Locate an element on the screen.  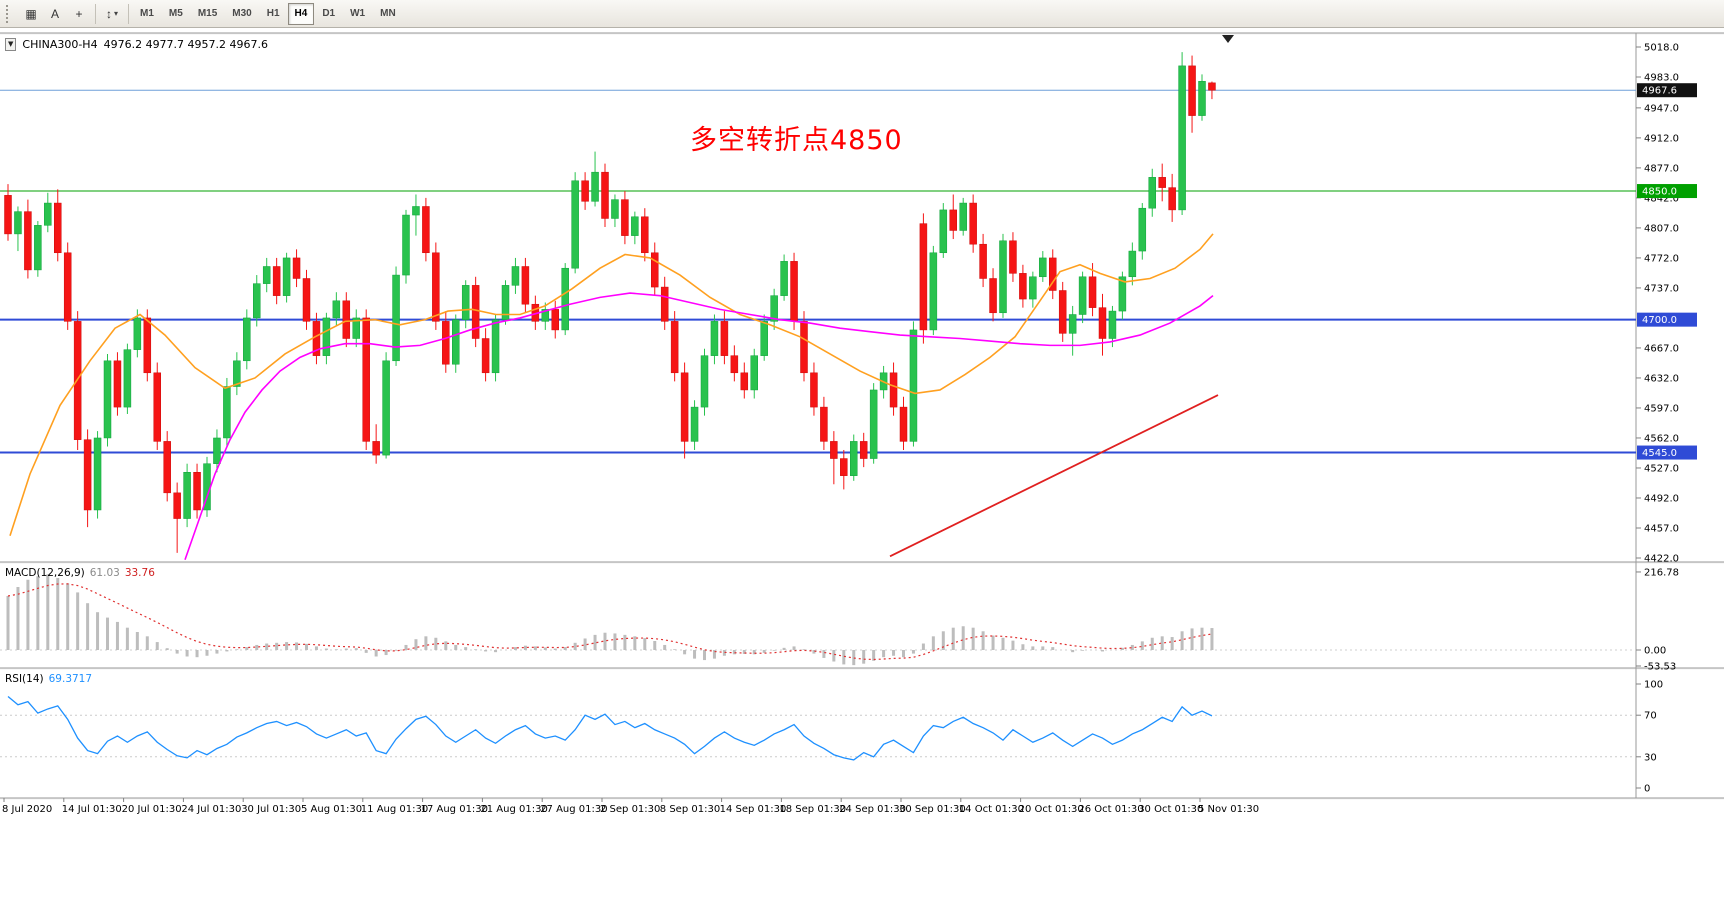
time-axis-label: 24 Sep 01:30 is located at coordinates (872, 809).